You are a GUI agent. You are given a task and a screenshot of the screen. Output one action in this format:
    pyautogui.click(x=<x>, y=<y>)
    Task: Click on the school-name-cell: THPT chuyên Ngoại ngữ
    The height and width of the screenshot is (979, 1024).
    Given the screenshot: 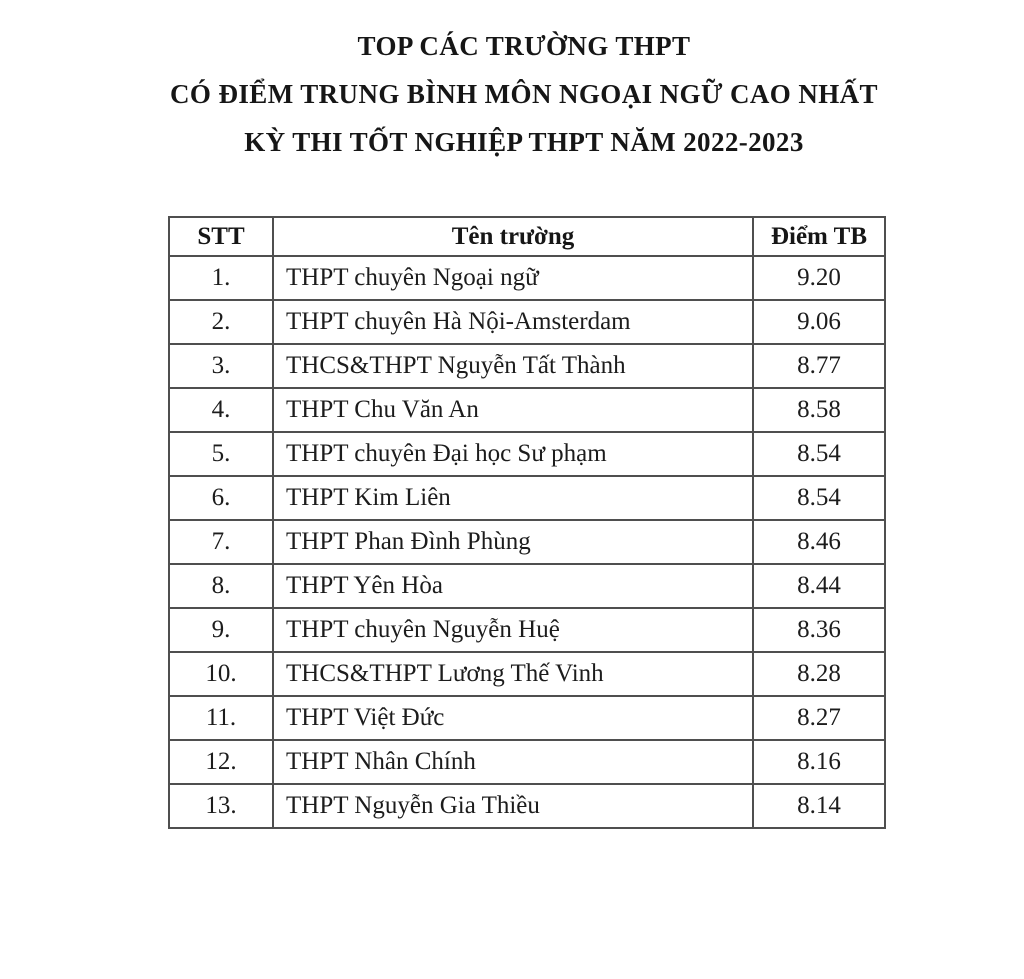 What is the action you would take?
    pyautogui.click(x=513, y=278)
    